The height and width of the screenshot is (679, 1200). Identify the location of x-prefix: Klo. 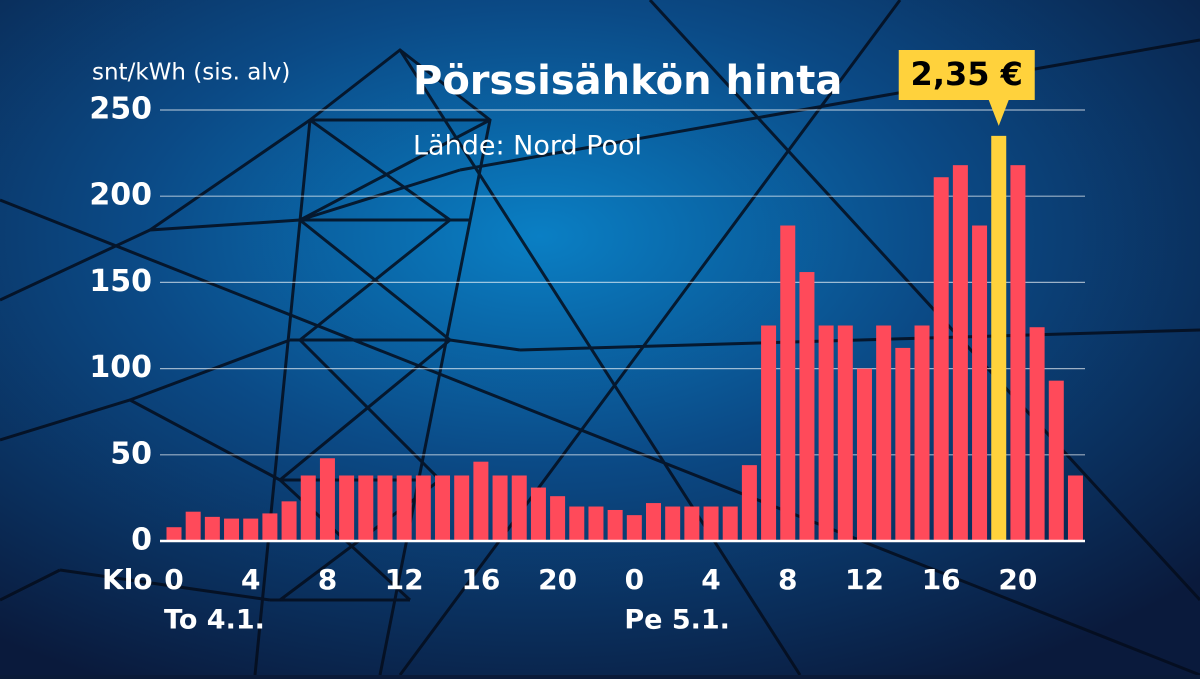
(127, 579).